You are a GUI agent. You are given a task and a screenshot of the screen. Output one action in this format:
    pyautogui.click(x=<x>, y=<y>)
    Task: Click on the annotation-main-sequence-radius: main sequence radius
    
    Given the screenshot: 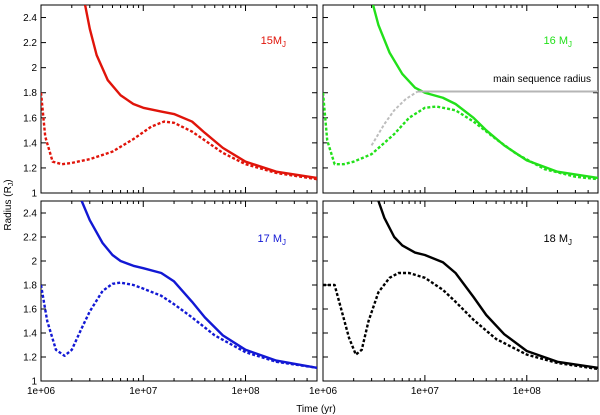 What is the action you would take?
    pyautogui.click(x=542, y=79)
    